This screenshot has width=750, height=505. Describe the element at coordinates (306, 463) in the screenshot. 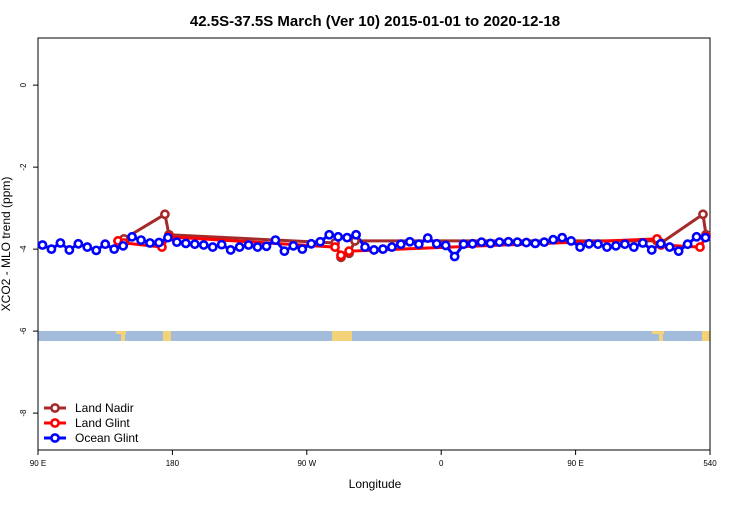

I see `x-tick-label: 90 W` at that location.